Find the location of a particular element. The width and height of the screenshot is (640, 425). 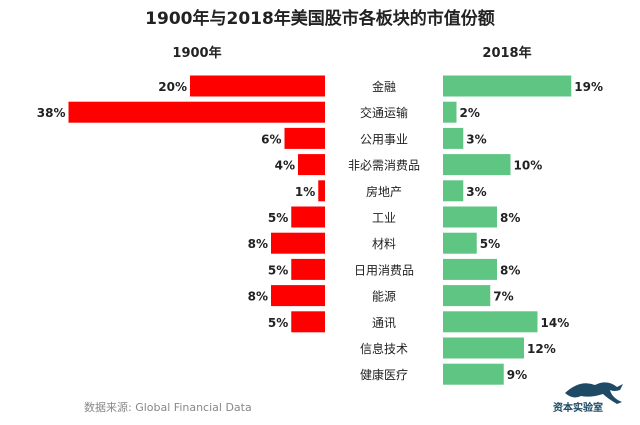

category-label: 金融 is located at coordinates (384, 86).